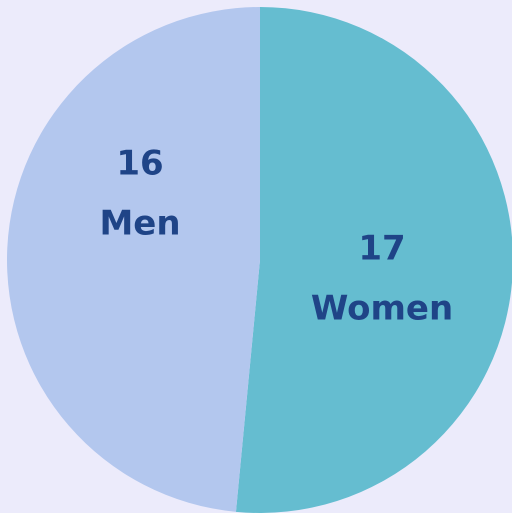 This screenshot has height=513, width=512. What do you see at coordinates (382, 309) in the screenshot?
I see `slice-category-label: Women` at bounding box center [382, 309].